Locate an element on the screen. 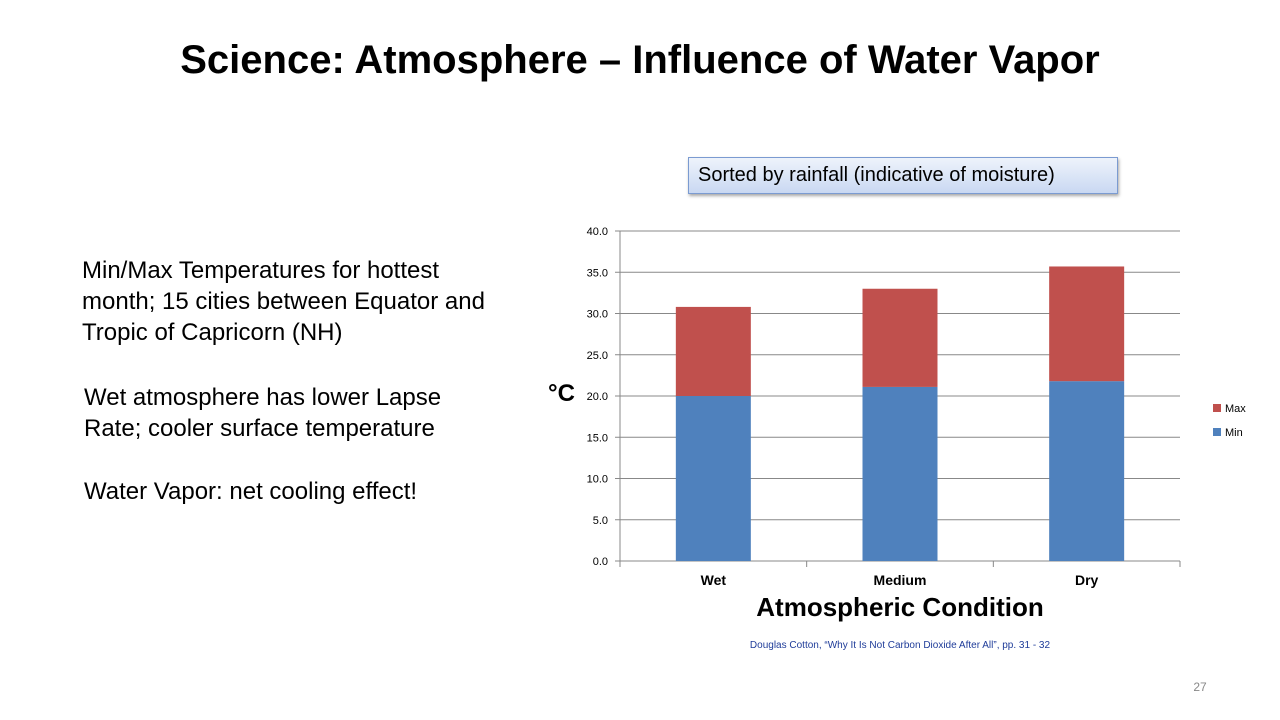 The image size is (1280, 720). bar-max-dry is located at coordinates (1087, 324).